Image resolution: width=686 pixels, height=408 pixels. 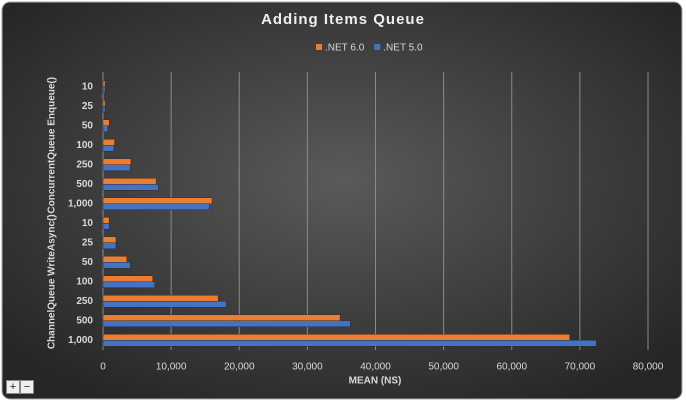 What do you see at coordinates (103, 367) in the screenshot?
I see `x-tick-label: 0` at bounding box center [103, 367].